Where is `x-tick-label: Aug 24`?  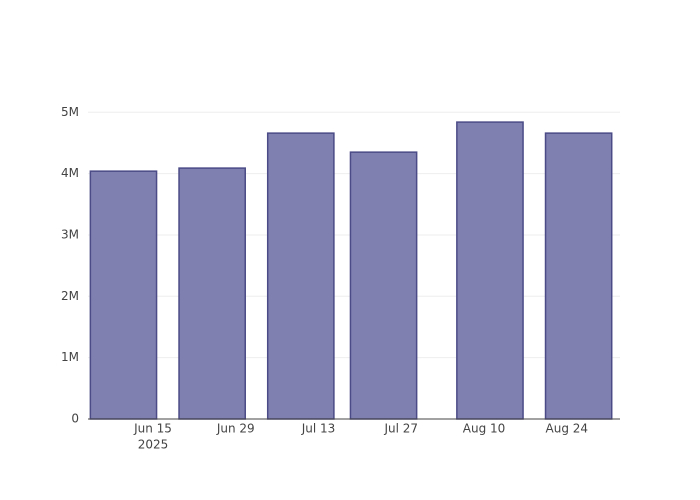 x-tick-label: Aug 24 is located at coordinates (567, 429).